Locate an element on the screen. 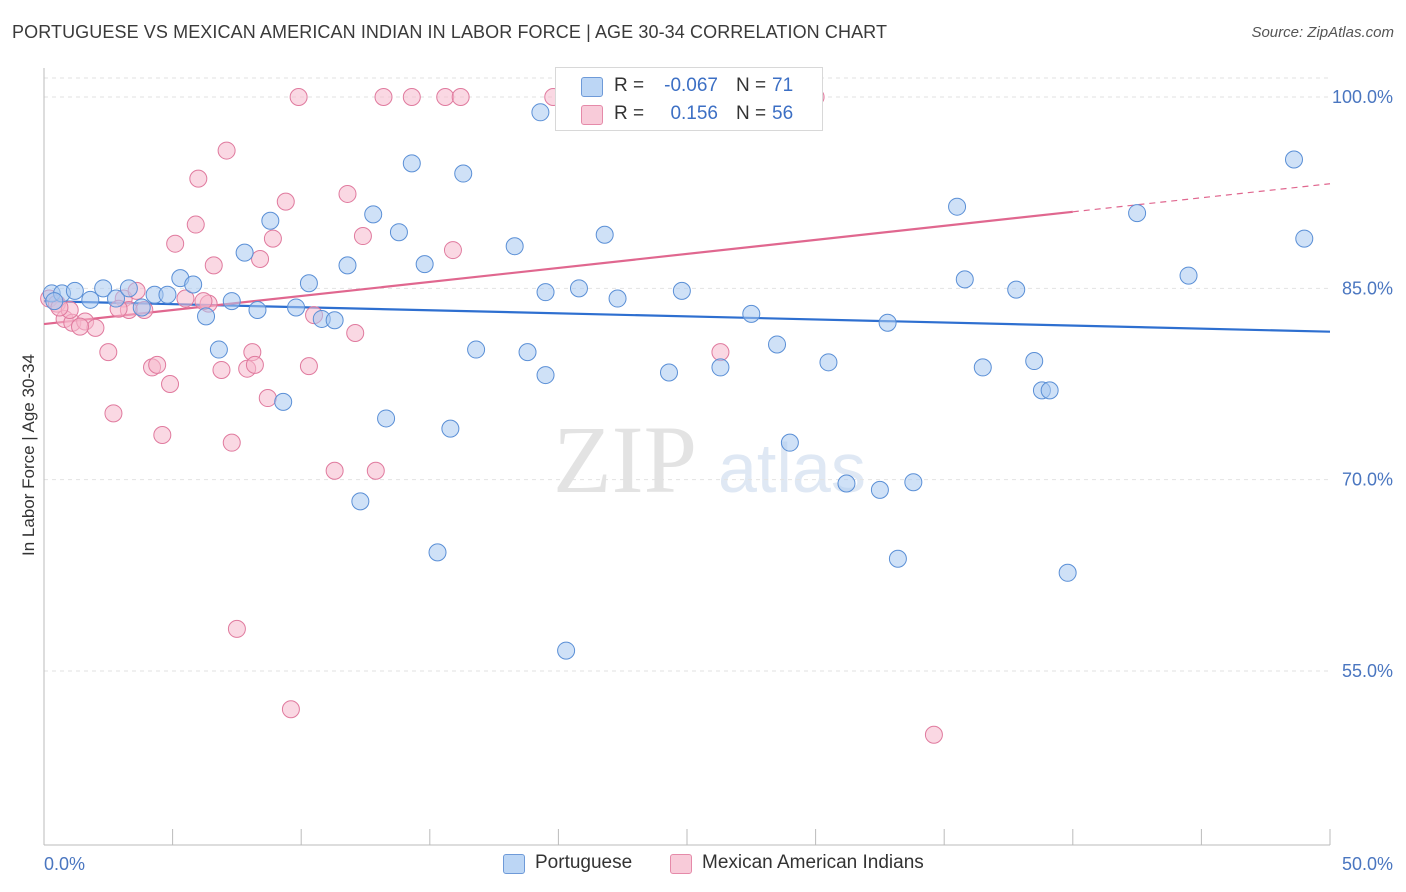  legend-r-value: 0.156 is located at coordinates (694, 113).